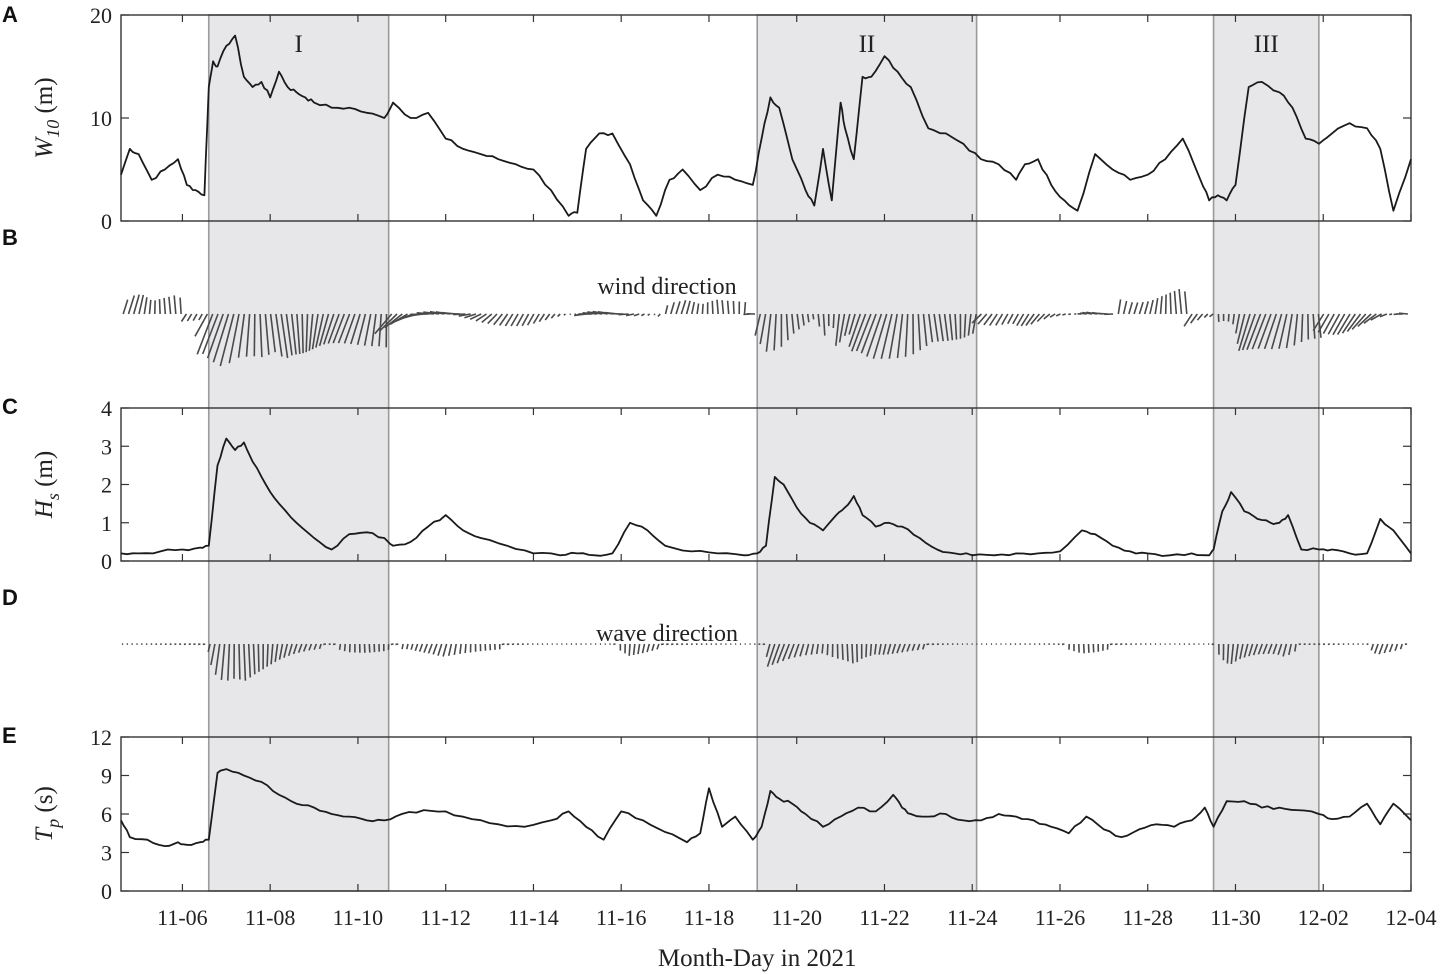 The image size is (1446, 975). I want to click on y-label-symbol: T, so click(44, 834).